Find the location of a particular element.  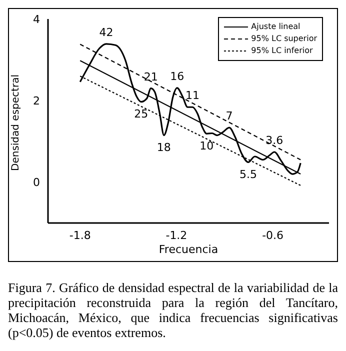

annotation: 7 is located at coordinates (229, 116).